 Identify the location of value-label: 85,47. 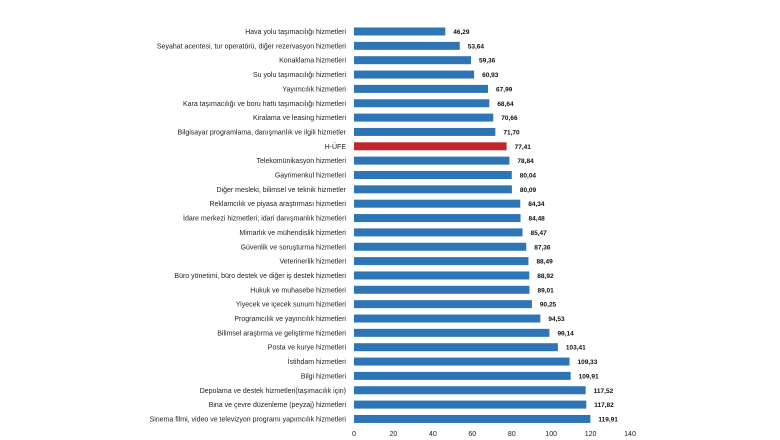
(538, 233).